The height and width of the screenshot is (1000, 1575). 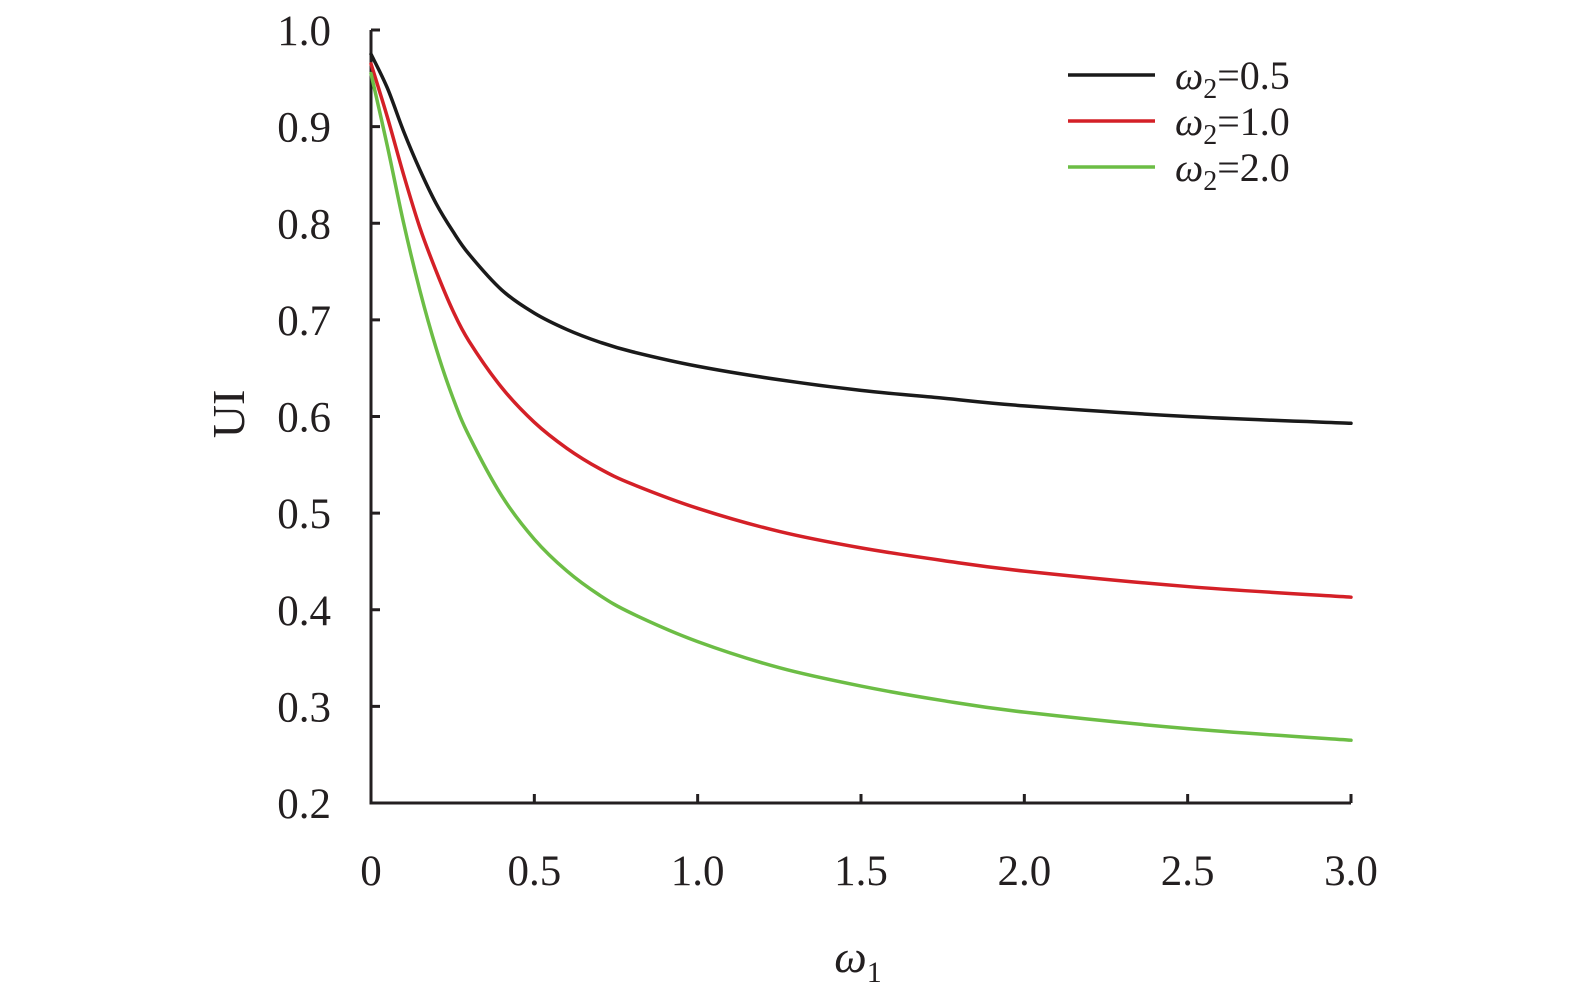 What do you see at coordinates (861, 871) in the screenshot?
I see `x-tick-label: 1.5` at bounding box center [861, 871].